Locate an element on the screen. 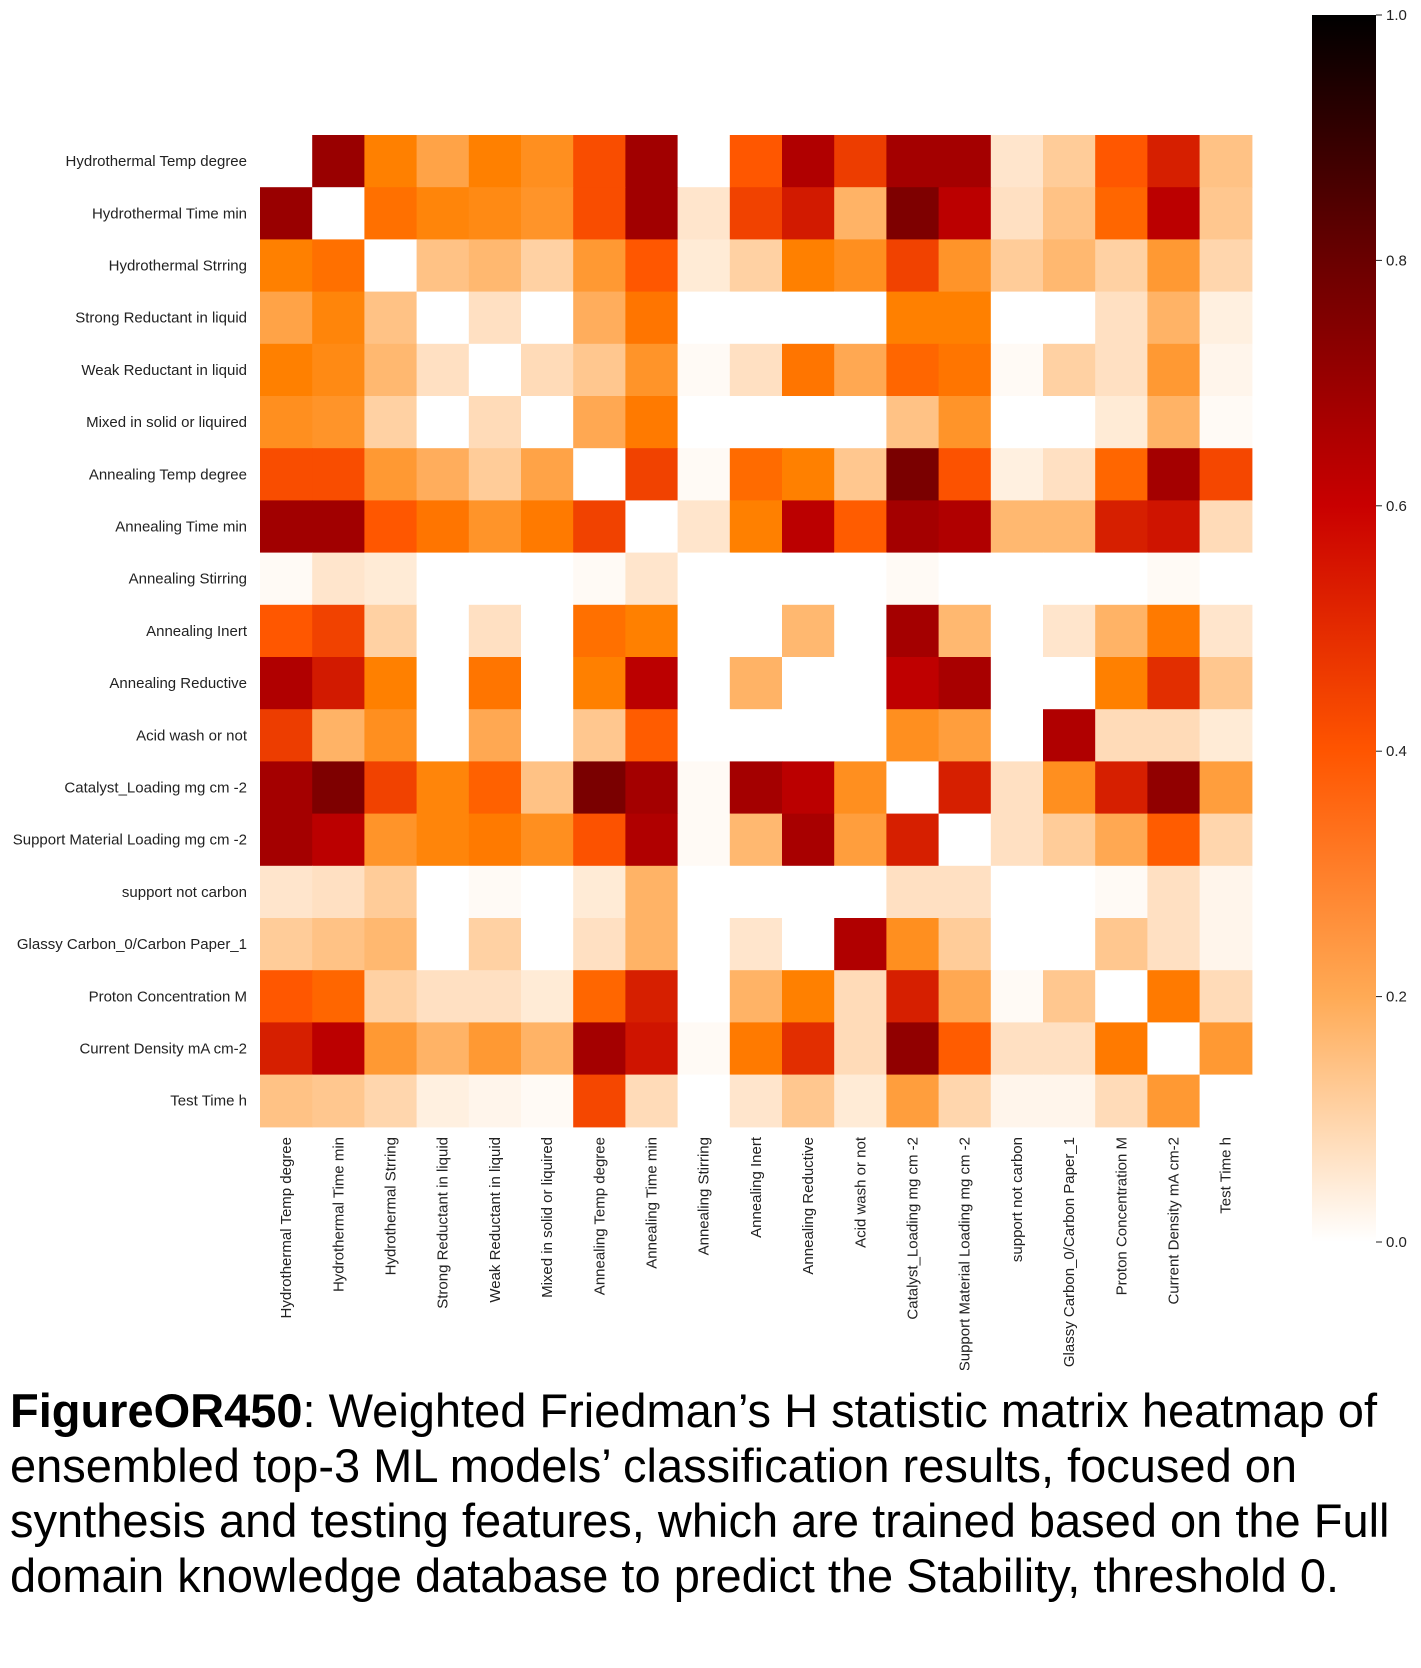 The height and width of the screenshot is (1668, 1421). column-label: support not carbon is located at coordinates (1017, 1199).